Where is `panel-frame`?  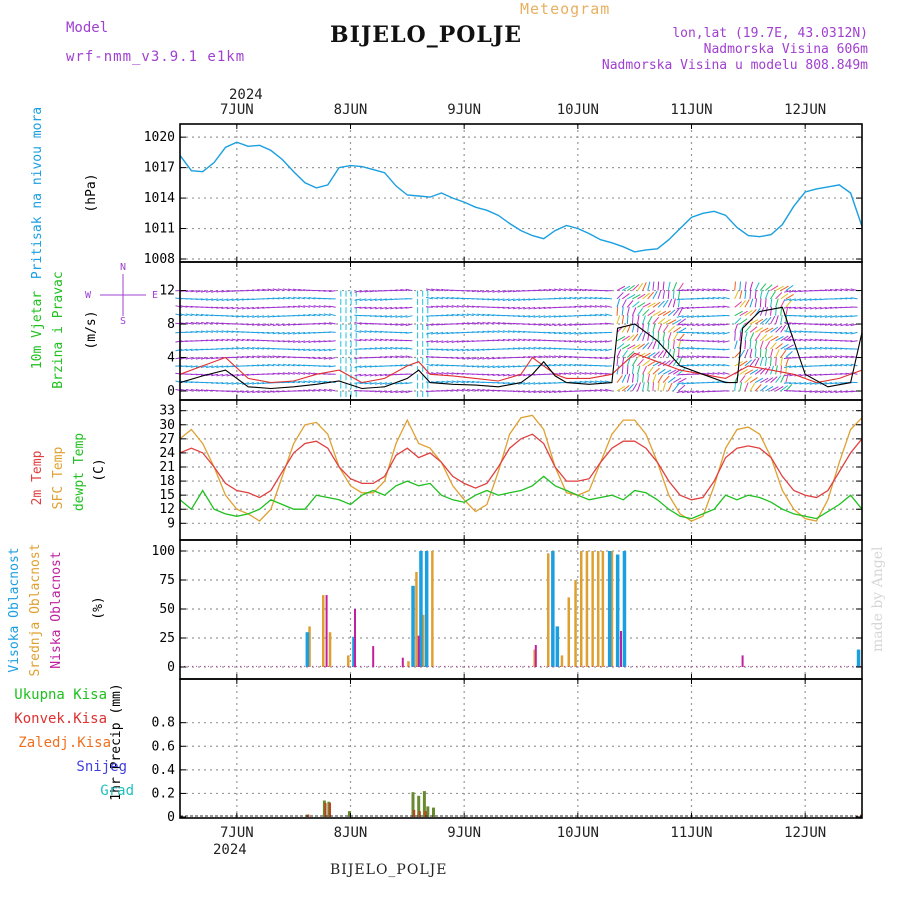 panel-frame is located at coordinates (521, 748).